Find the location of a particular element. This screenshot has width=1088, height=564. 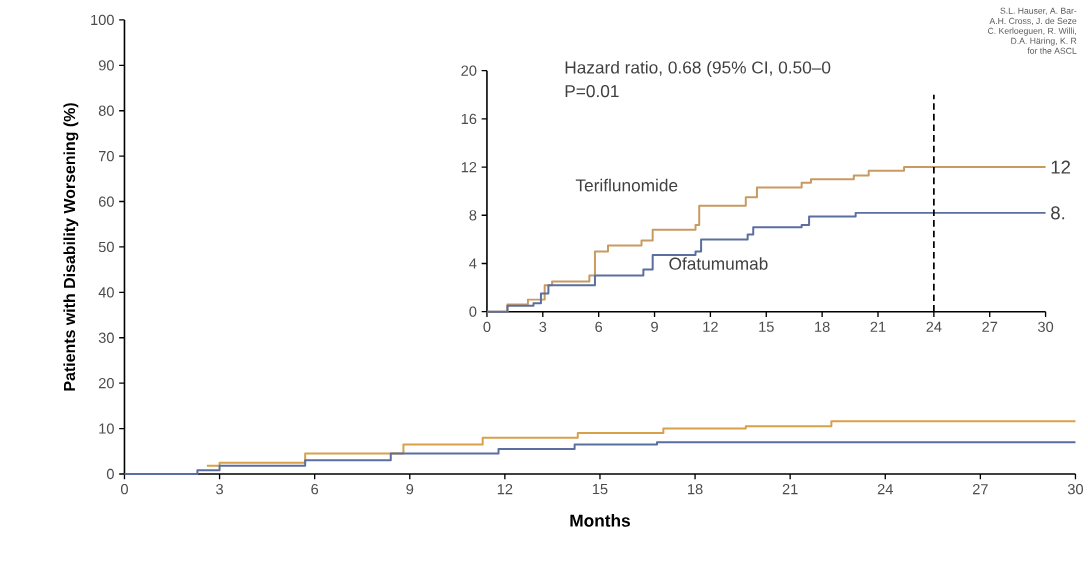

annotation: Hazard ratio, 0.68 (95% CI, 0.50–0 is located at coordinates (698, 69).